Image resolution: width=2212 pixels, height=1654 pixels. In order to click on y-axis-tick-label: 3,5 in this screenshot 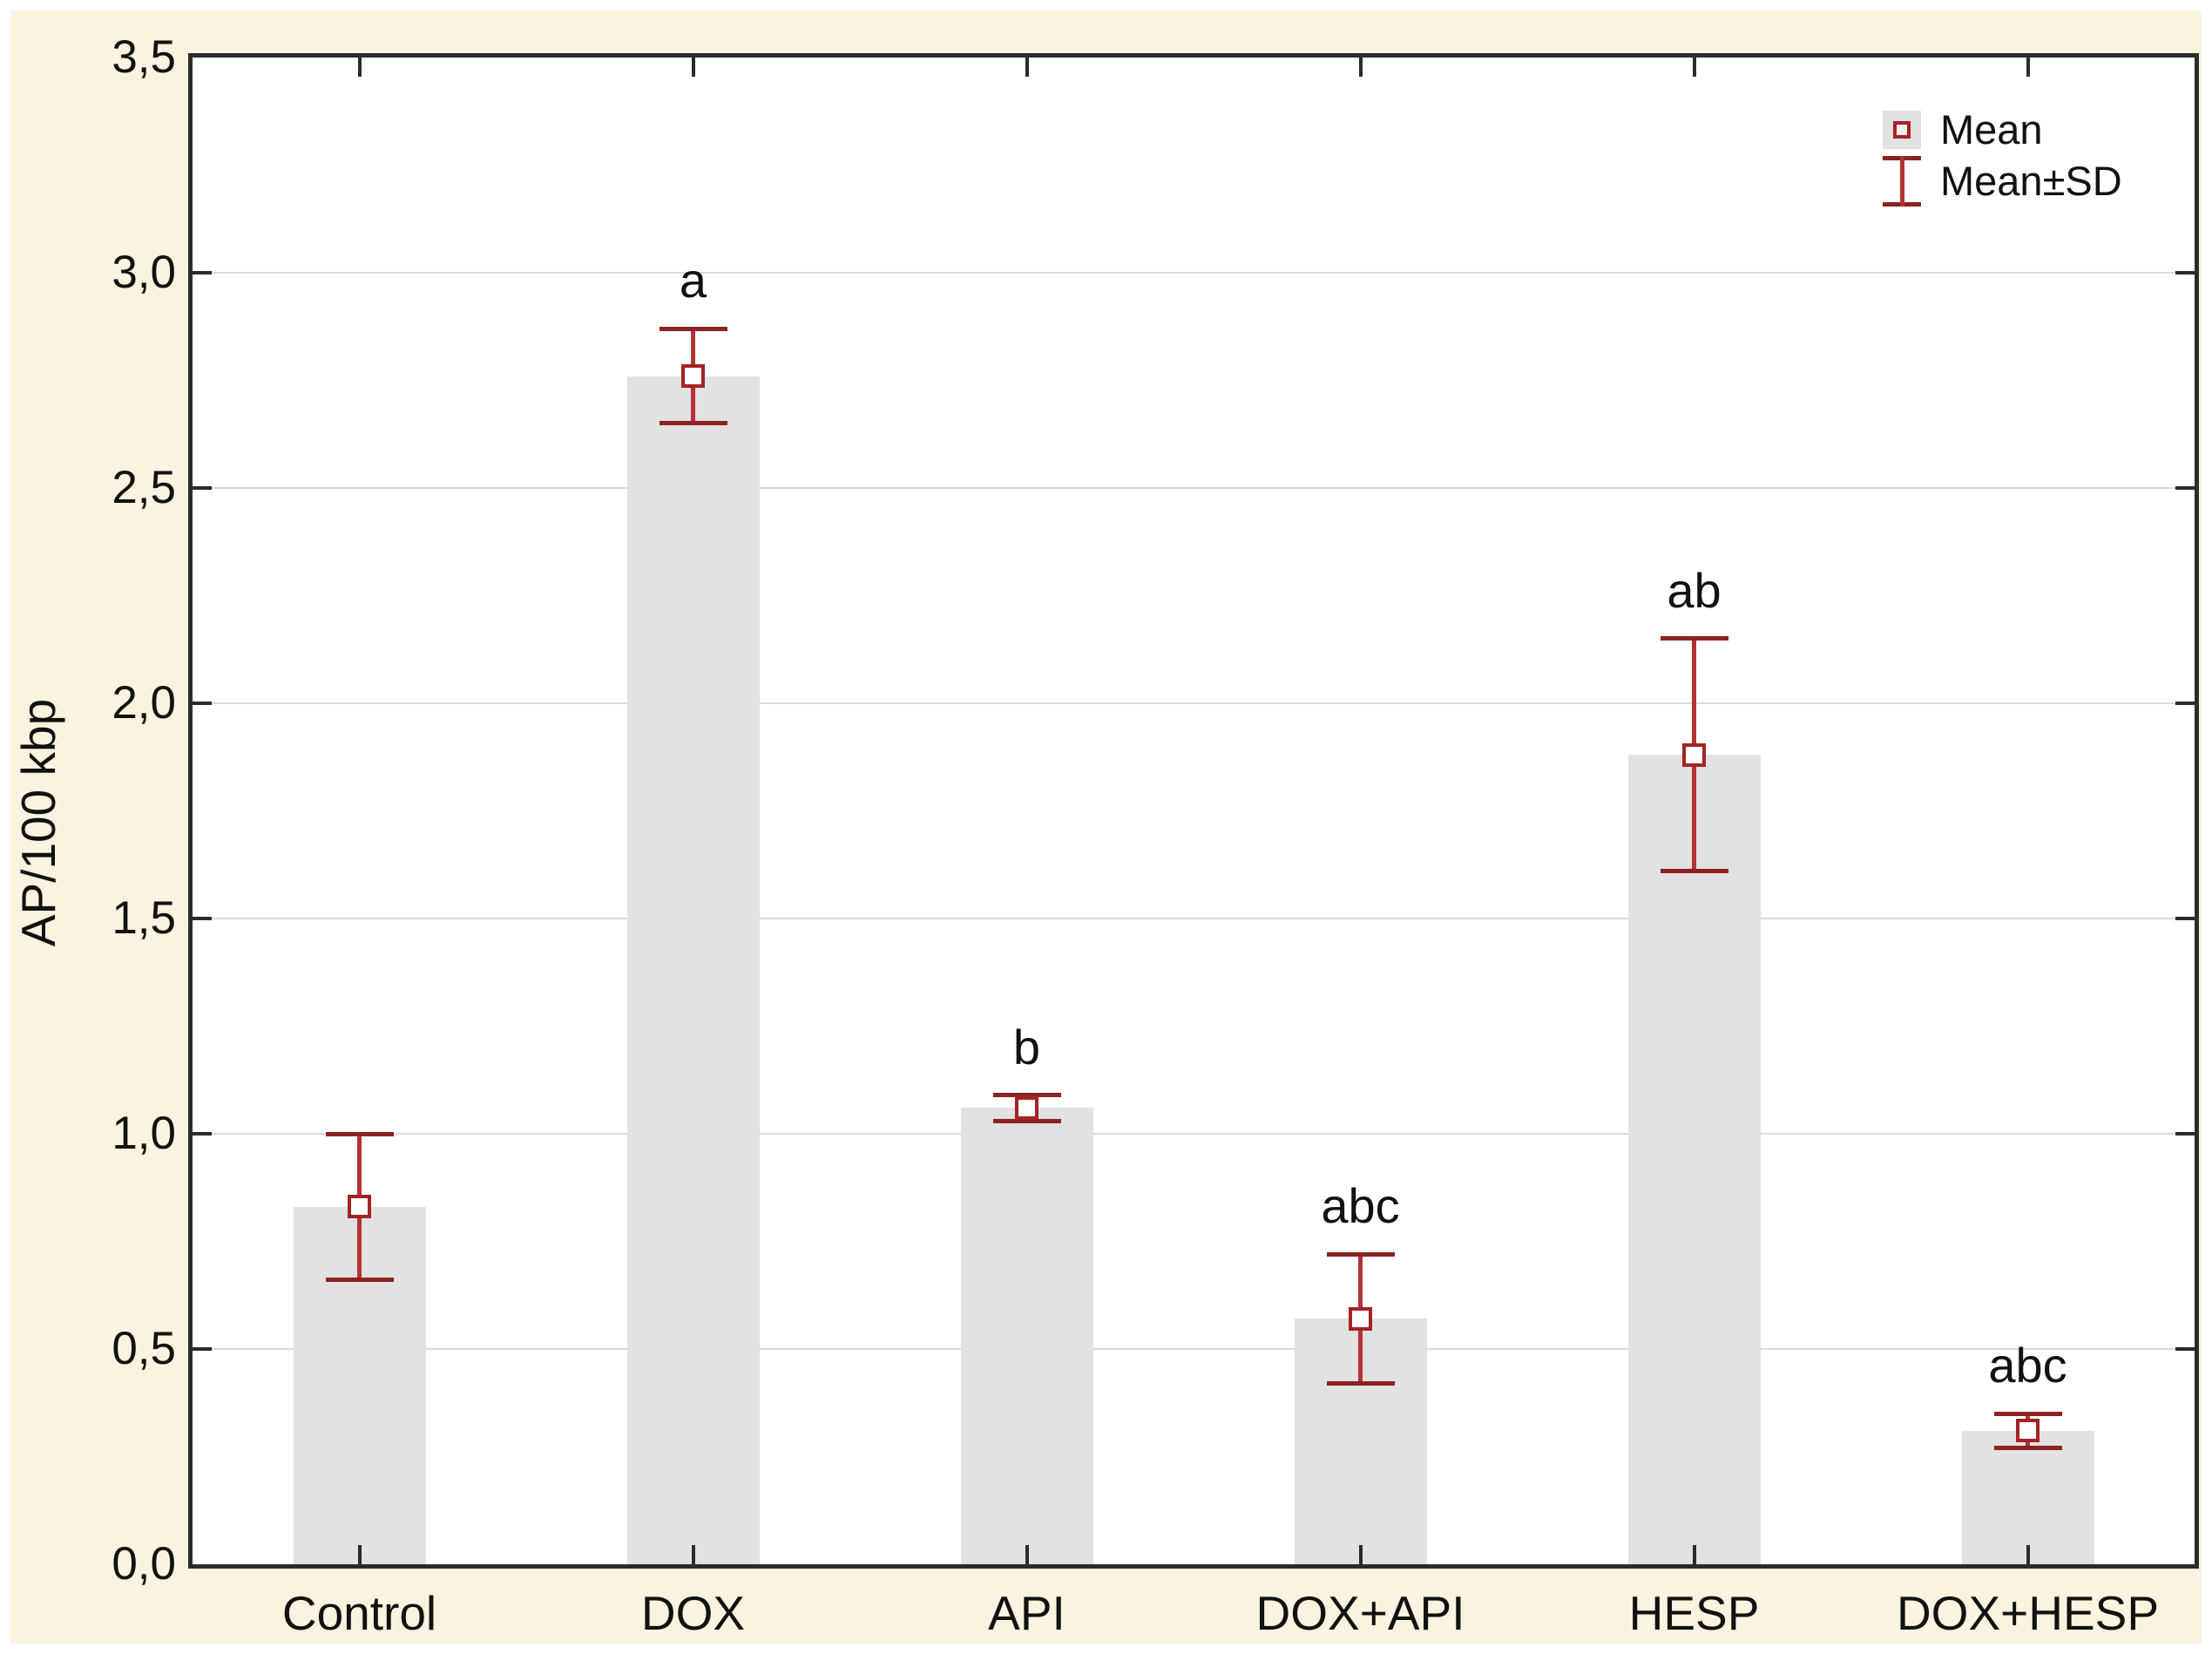, I will do `click(144, 57)`.